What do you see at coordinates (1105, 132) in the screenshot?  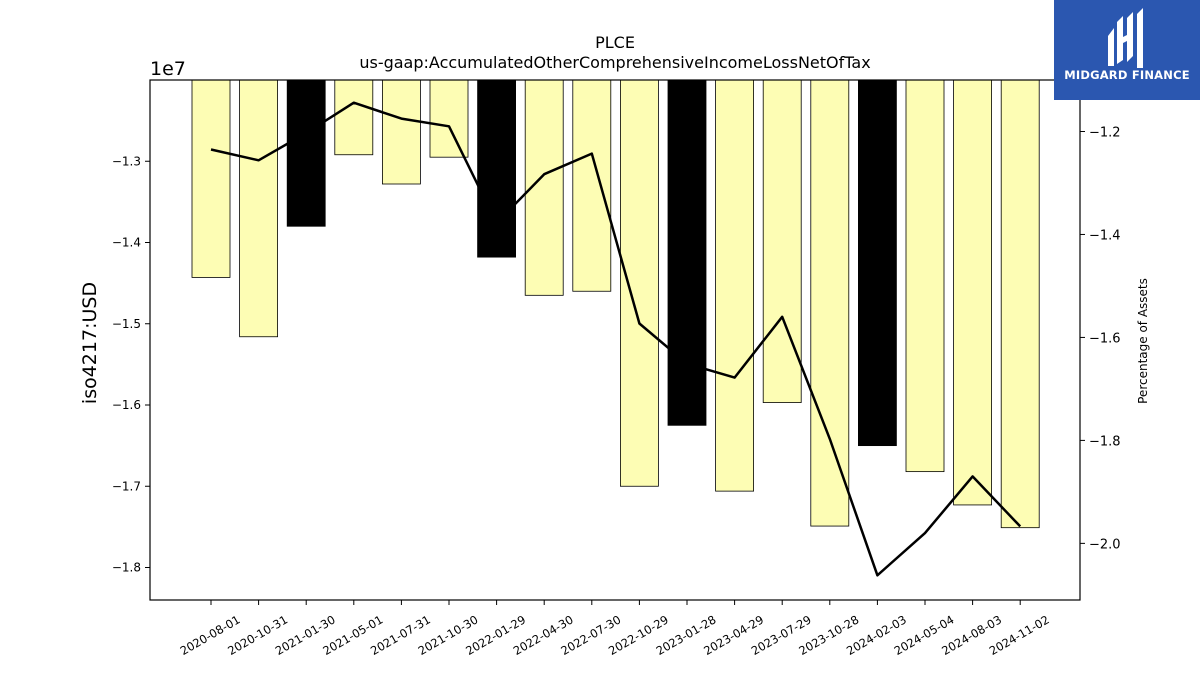 I see `y2-tick-label: −1.2` at bounding box center [1105, 132].